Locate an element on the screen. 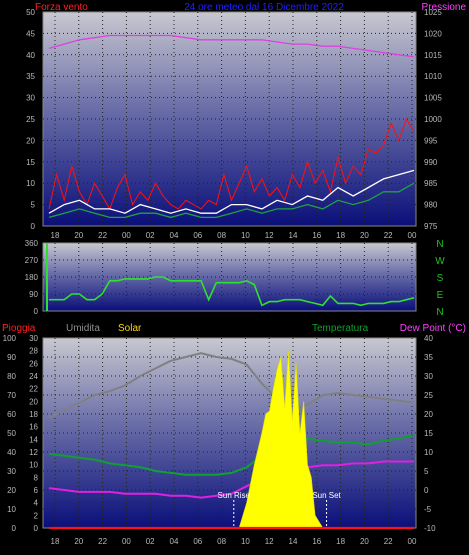 This screenshot has height=555, width=469. sunset-label: Sun Set is located at coordinates (326, 495).